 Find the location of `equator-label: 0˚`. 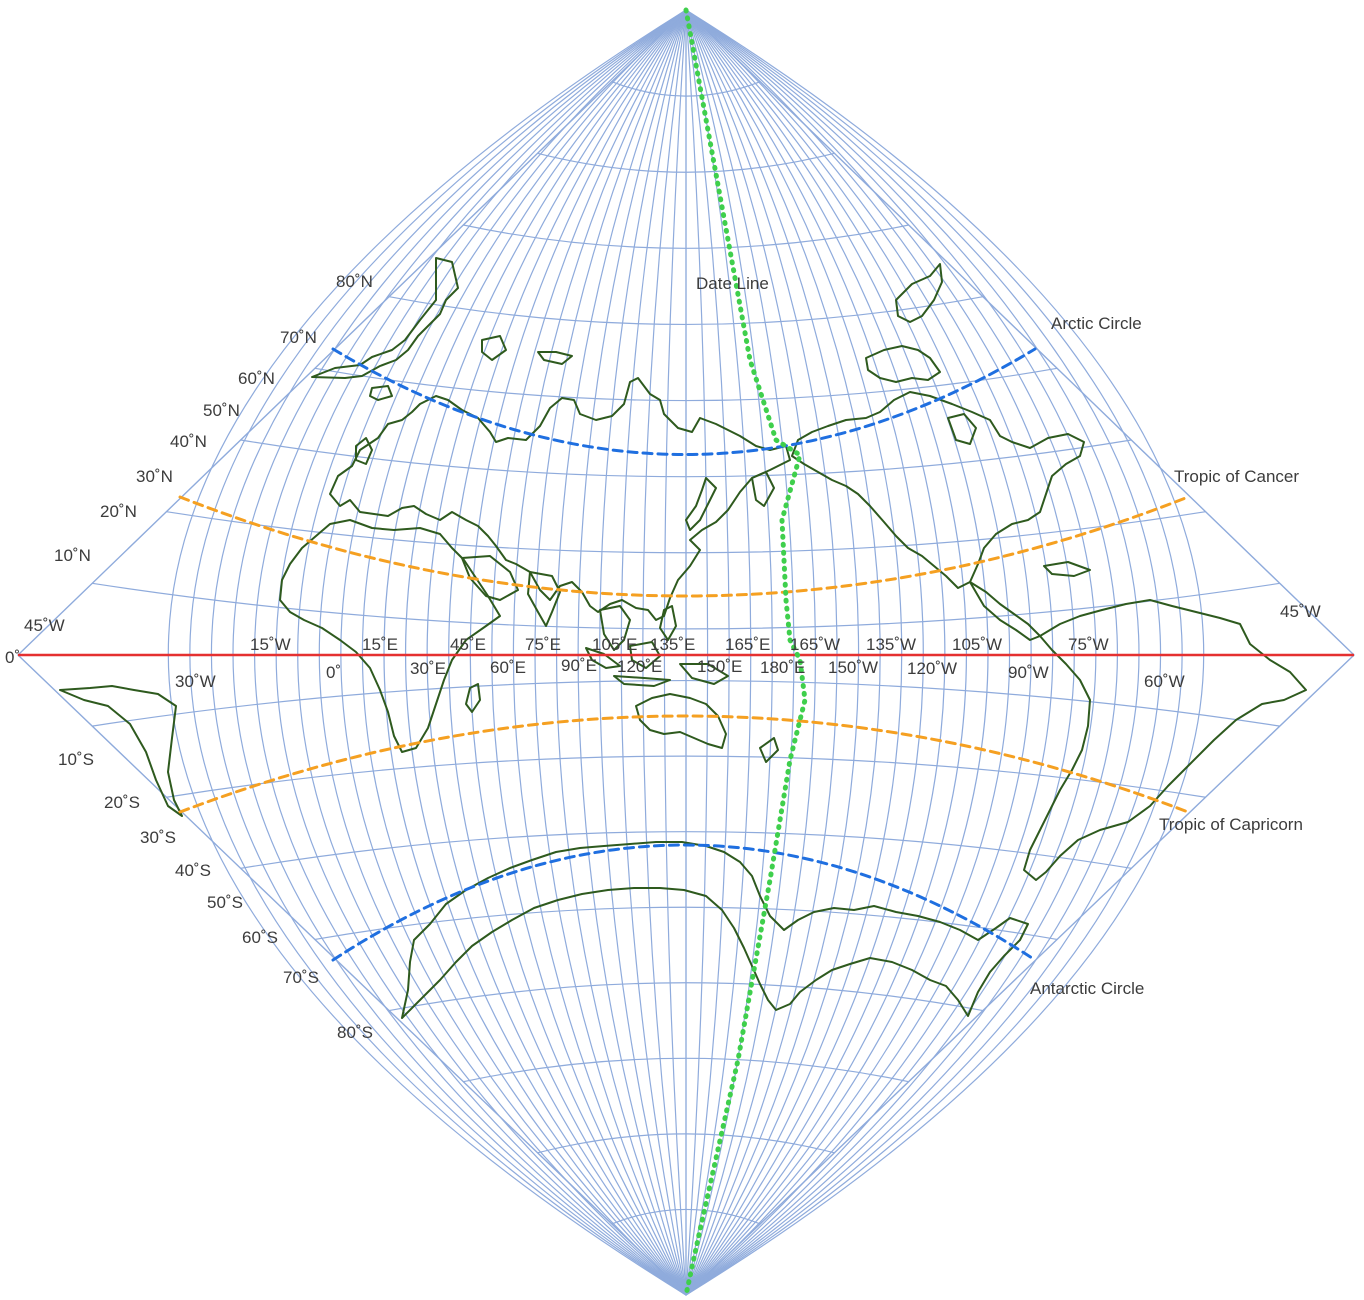

equator-label: 0˚ is located at coordinates (12, 657).